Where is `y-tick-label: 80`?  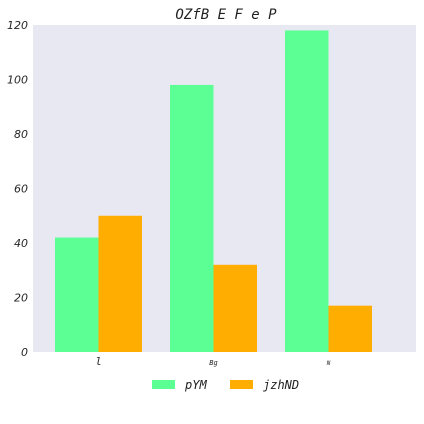
y-tick-label: 80 is located at coordinates (21, 134).